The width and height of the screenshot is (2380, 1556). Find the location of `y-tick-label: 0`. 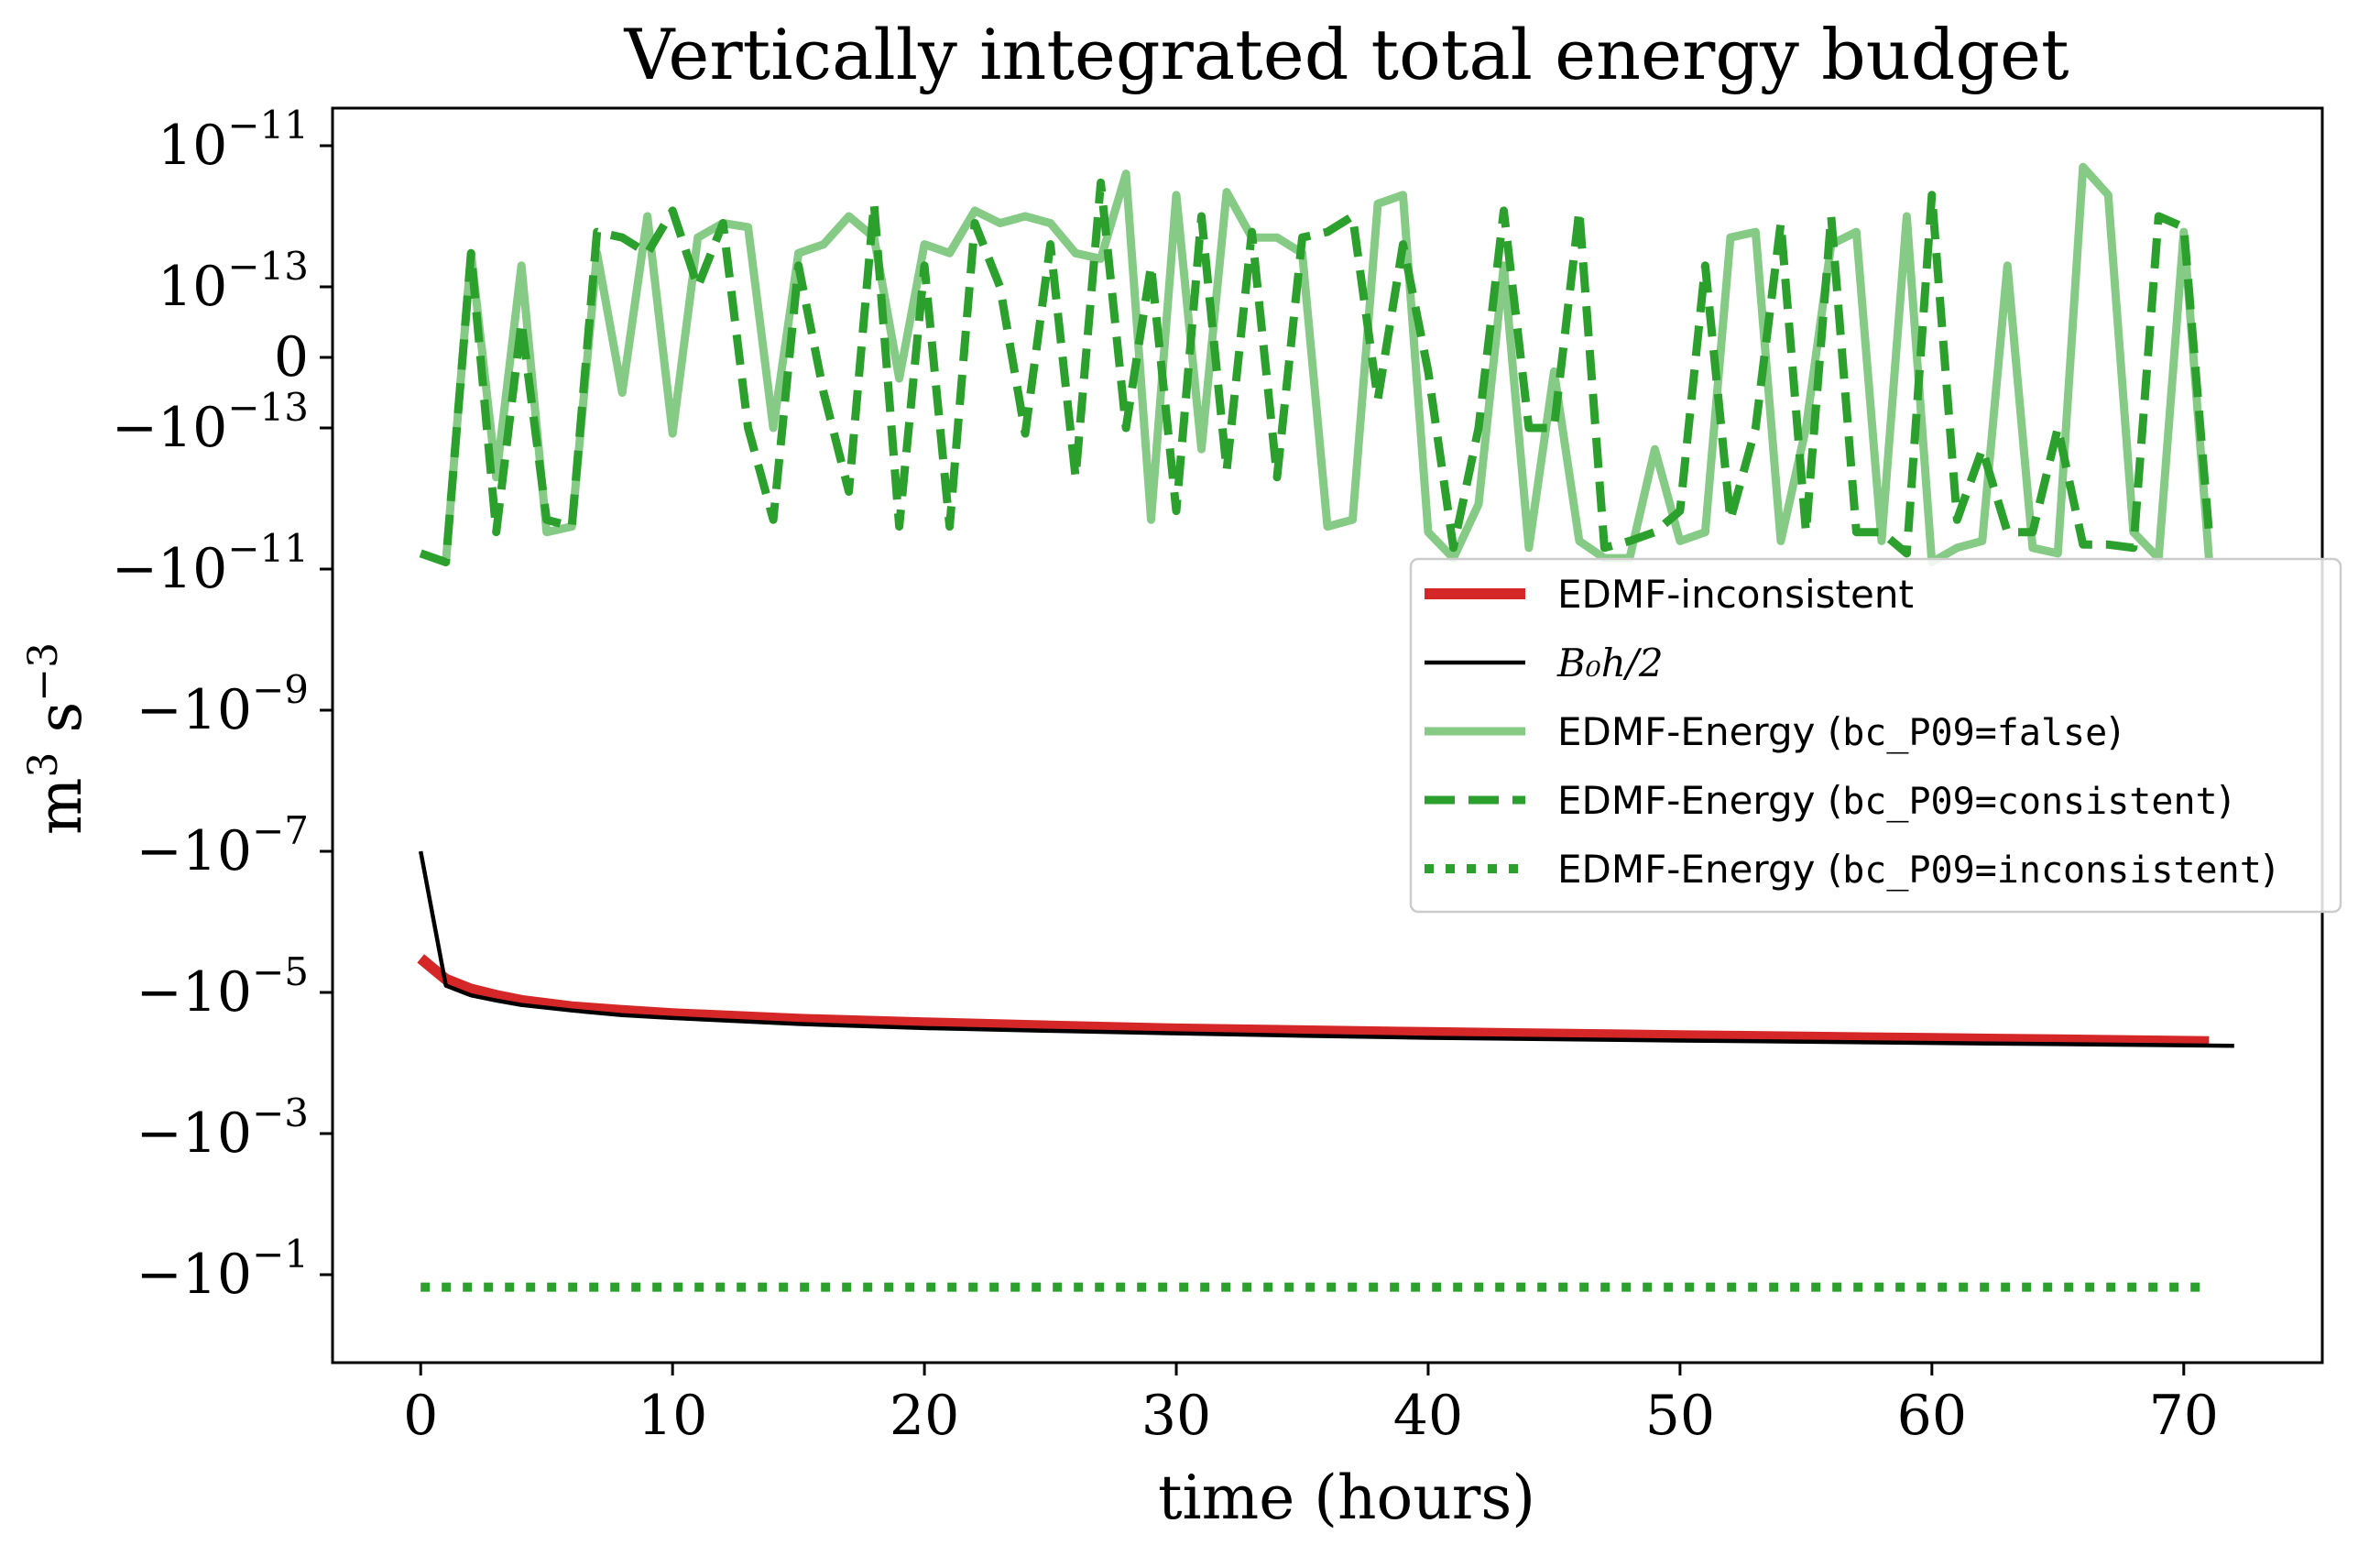

y-tick-label: 0 is located at coordinates (291, 357).